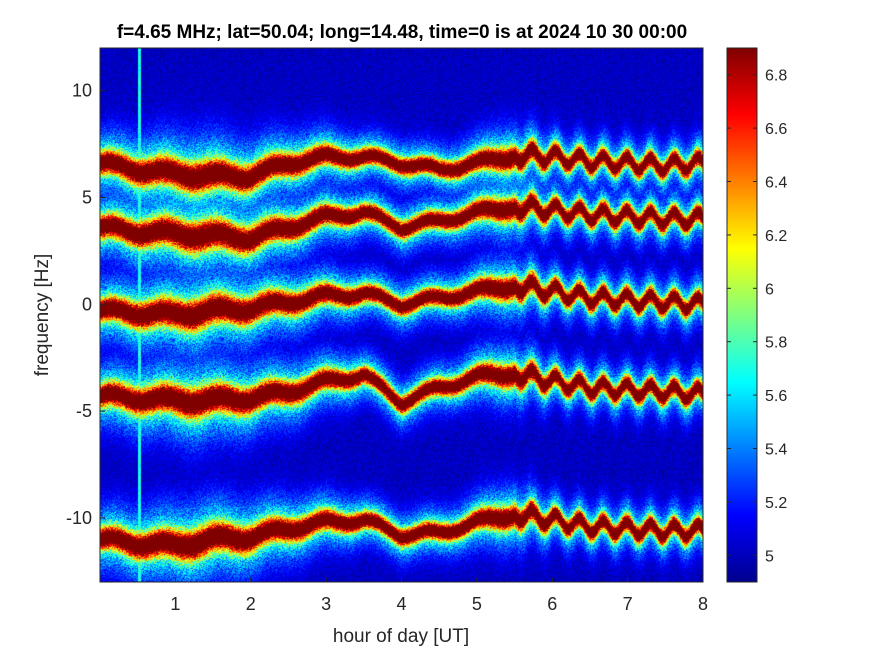 The height and width of the screenshot is (656, 875). I want to click on y-axis-label: frequency [Hz], so click(42, 315).